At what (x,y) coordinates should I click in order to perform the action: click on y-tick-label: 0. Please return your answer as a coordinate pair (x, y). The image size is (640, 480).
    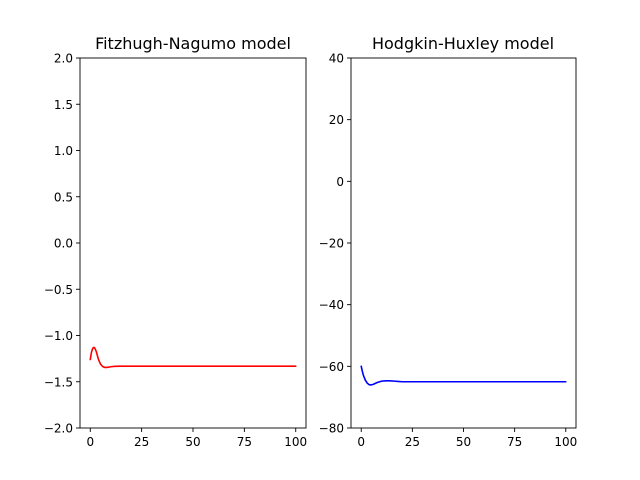
    Looking at the image, I should click on (340, 182).